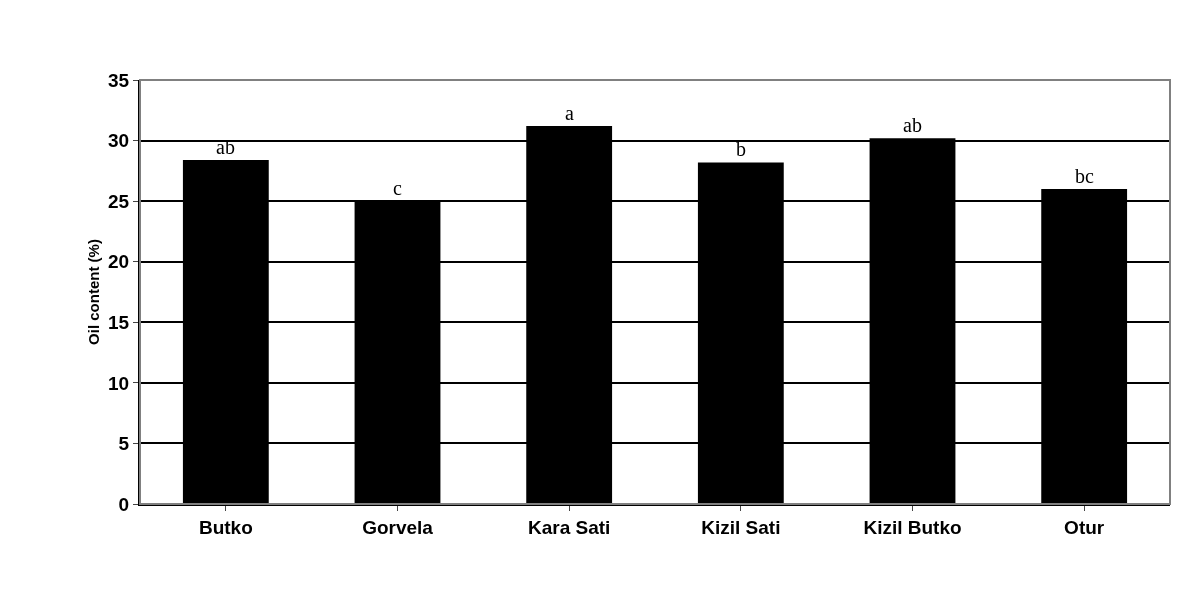  Describe the element at coordinates (741, 149) in the screenshot. I see `annotation: b` at that location.